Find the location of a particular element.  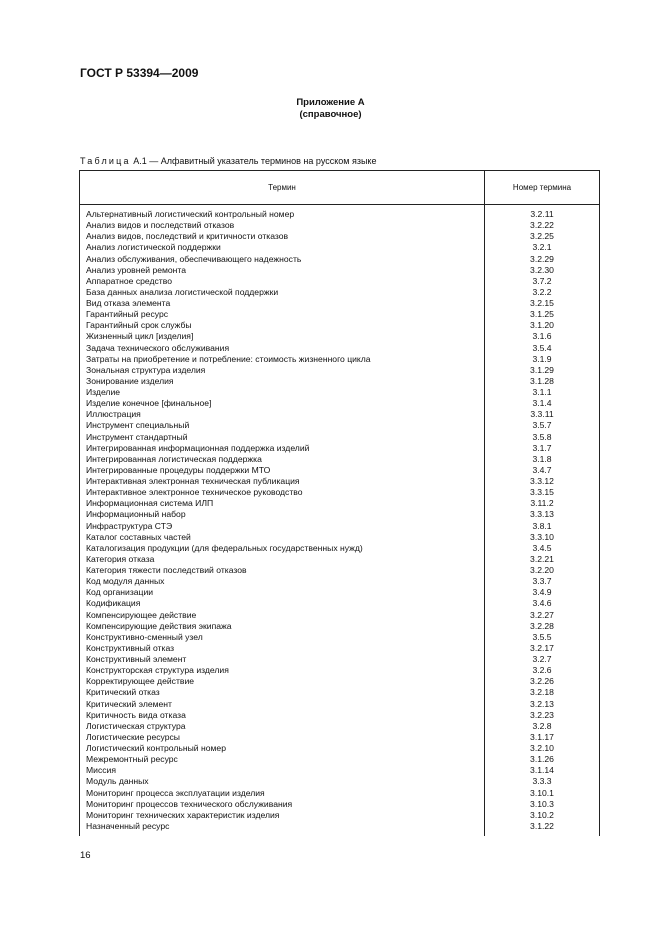

term-number-cell: 3.2.27 is located at coordinates (542, 614).